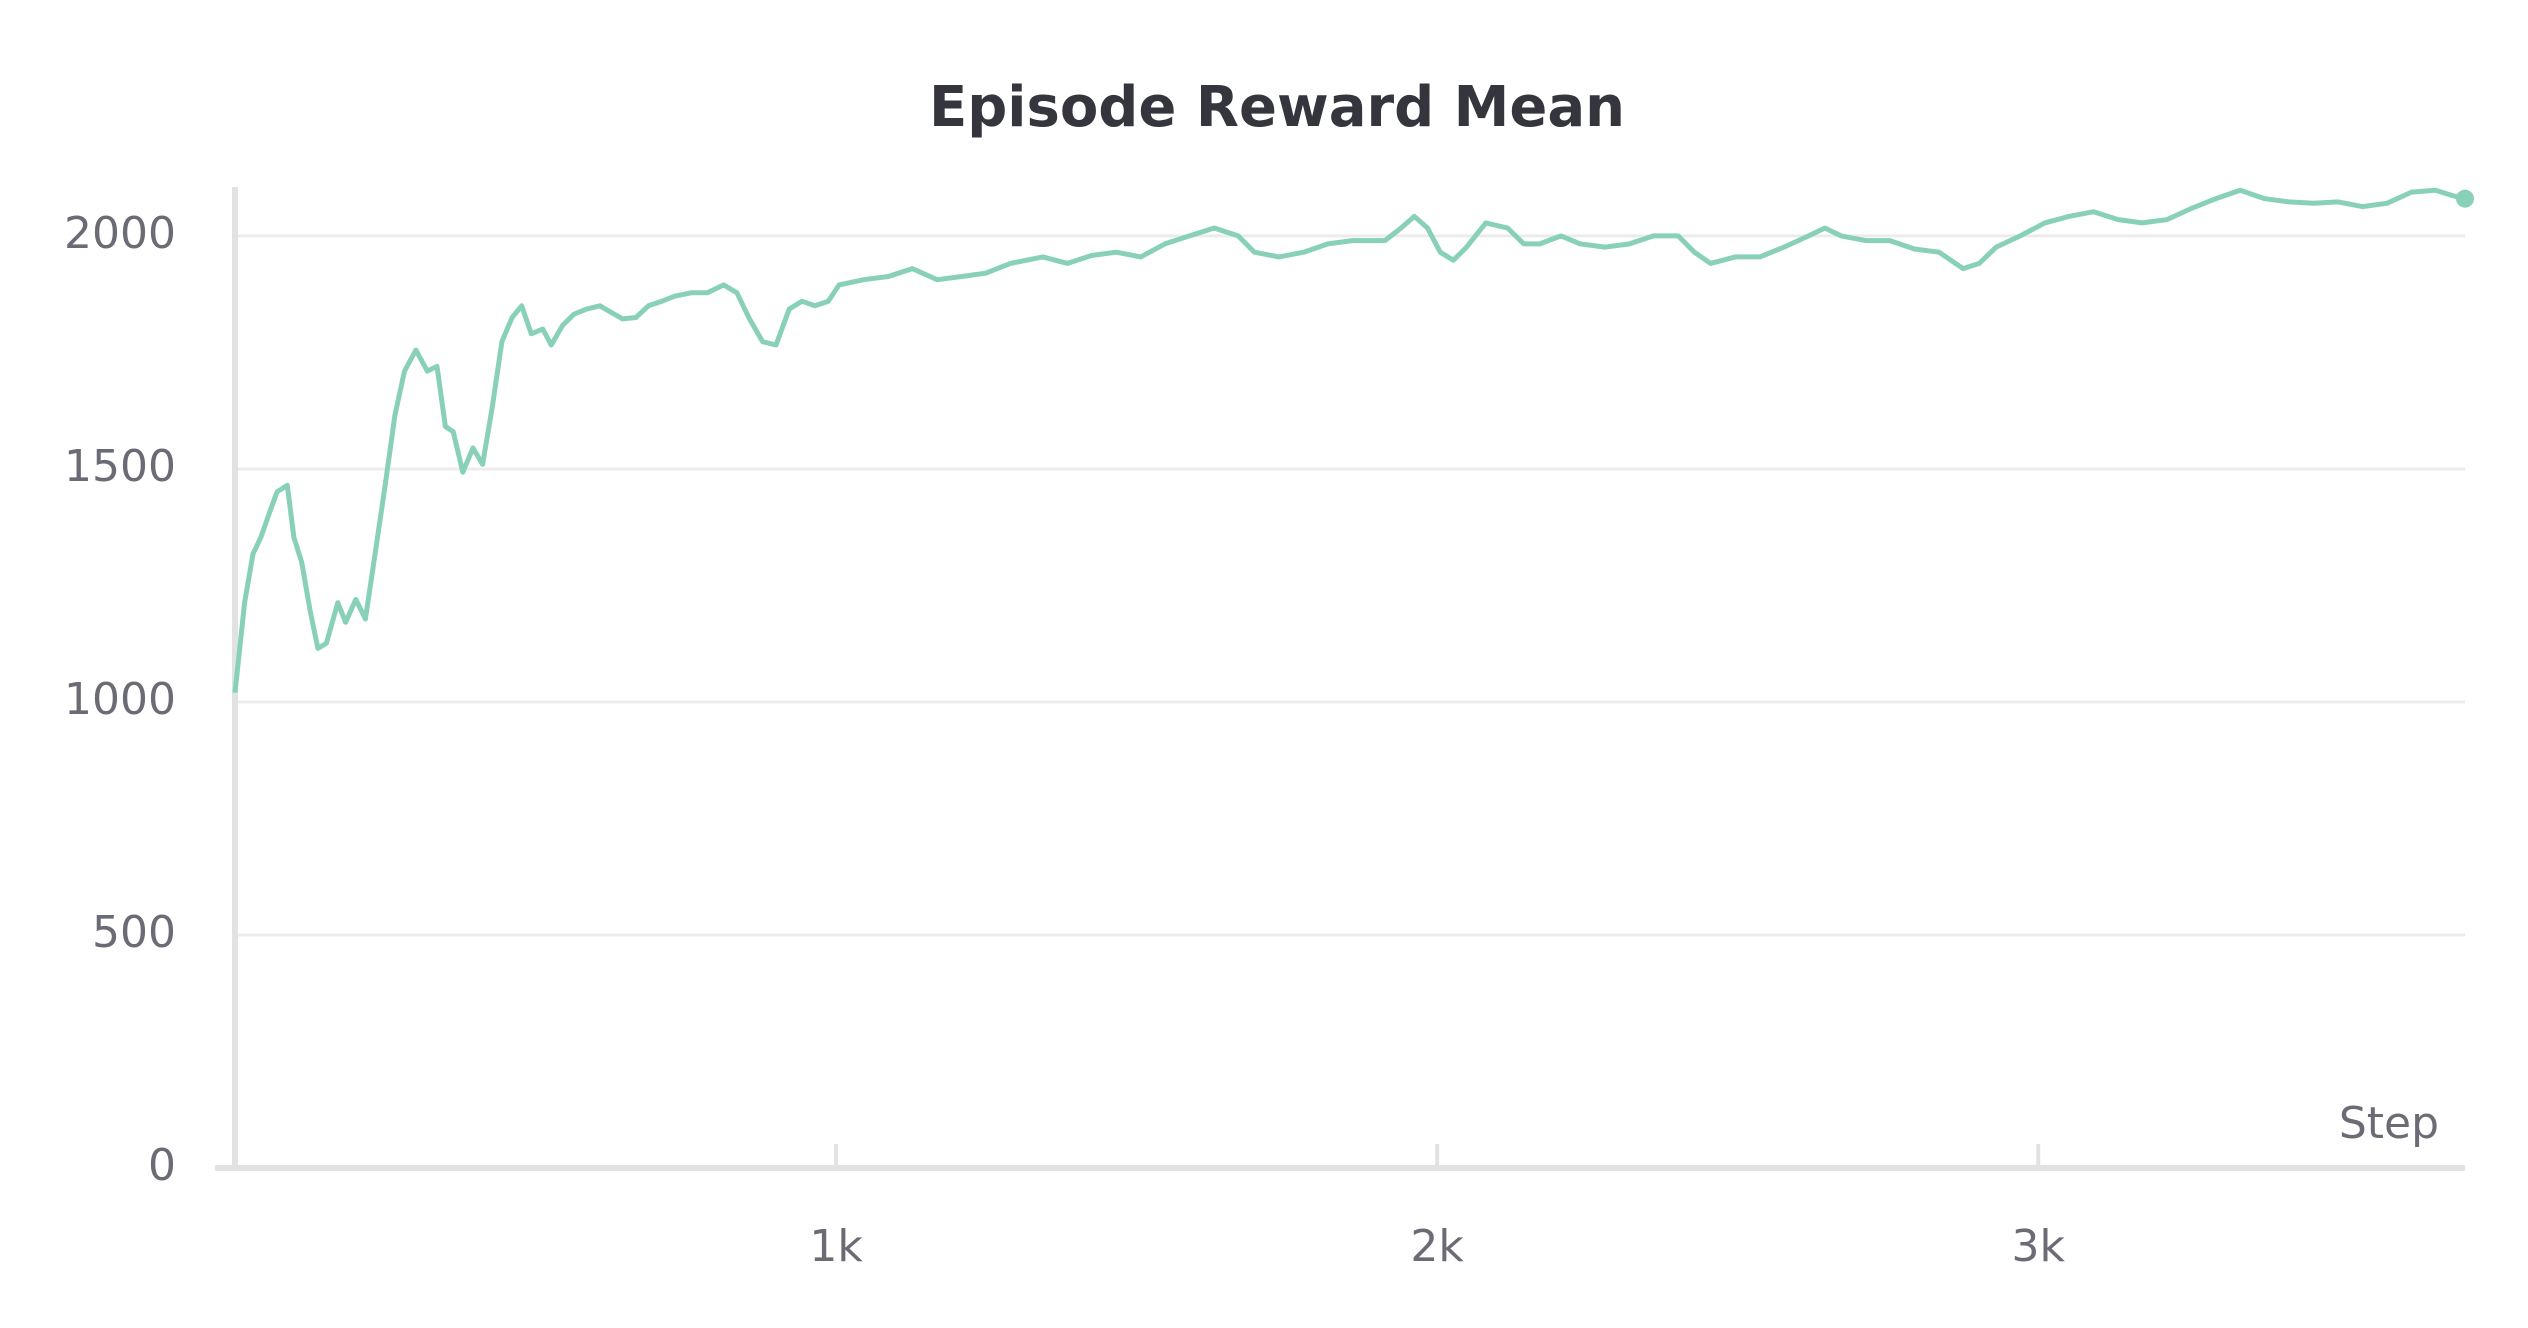  Describe the element at coordinates (836, 1246) in the screenshot. I see `x-tick-label: 1k` at that location.